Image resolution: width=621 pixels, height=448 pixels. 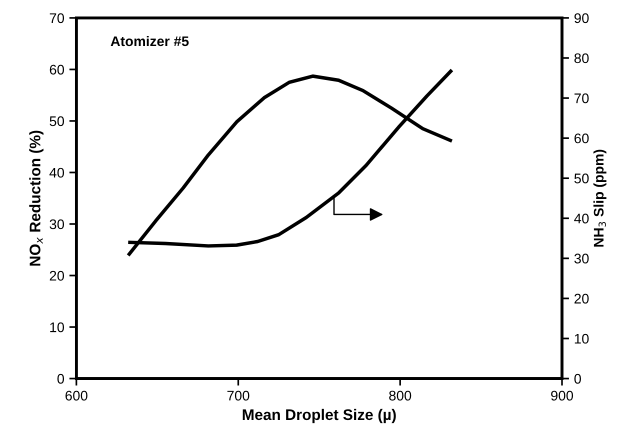 I want to click on y2-tick-label: 0, so click(x=577, y=379).